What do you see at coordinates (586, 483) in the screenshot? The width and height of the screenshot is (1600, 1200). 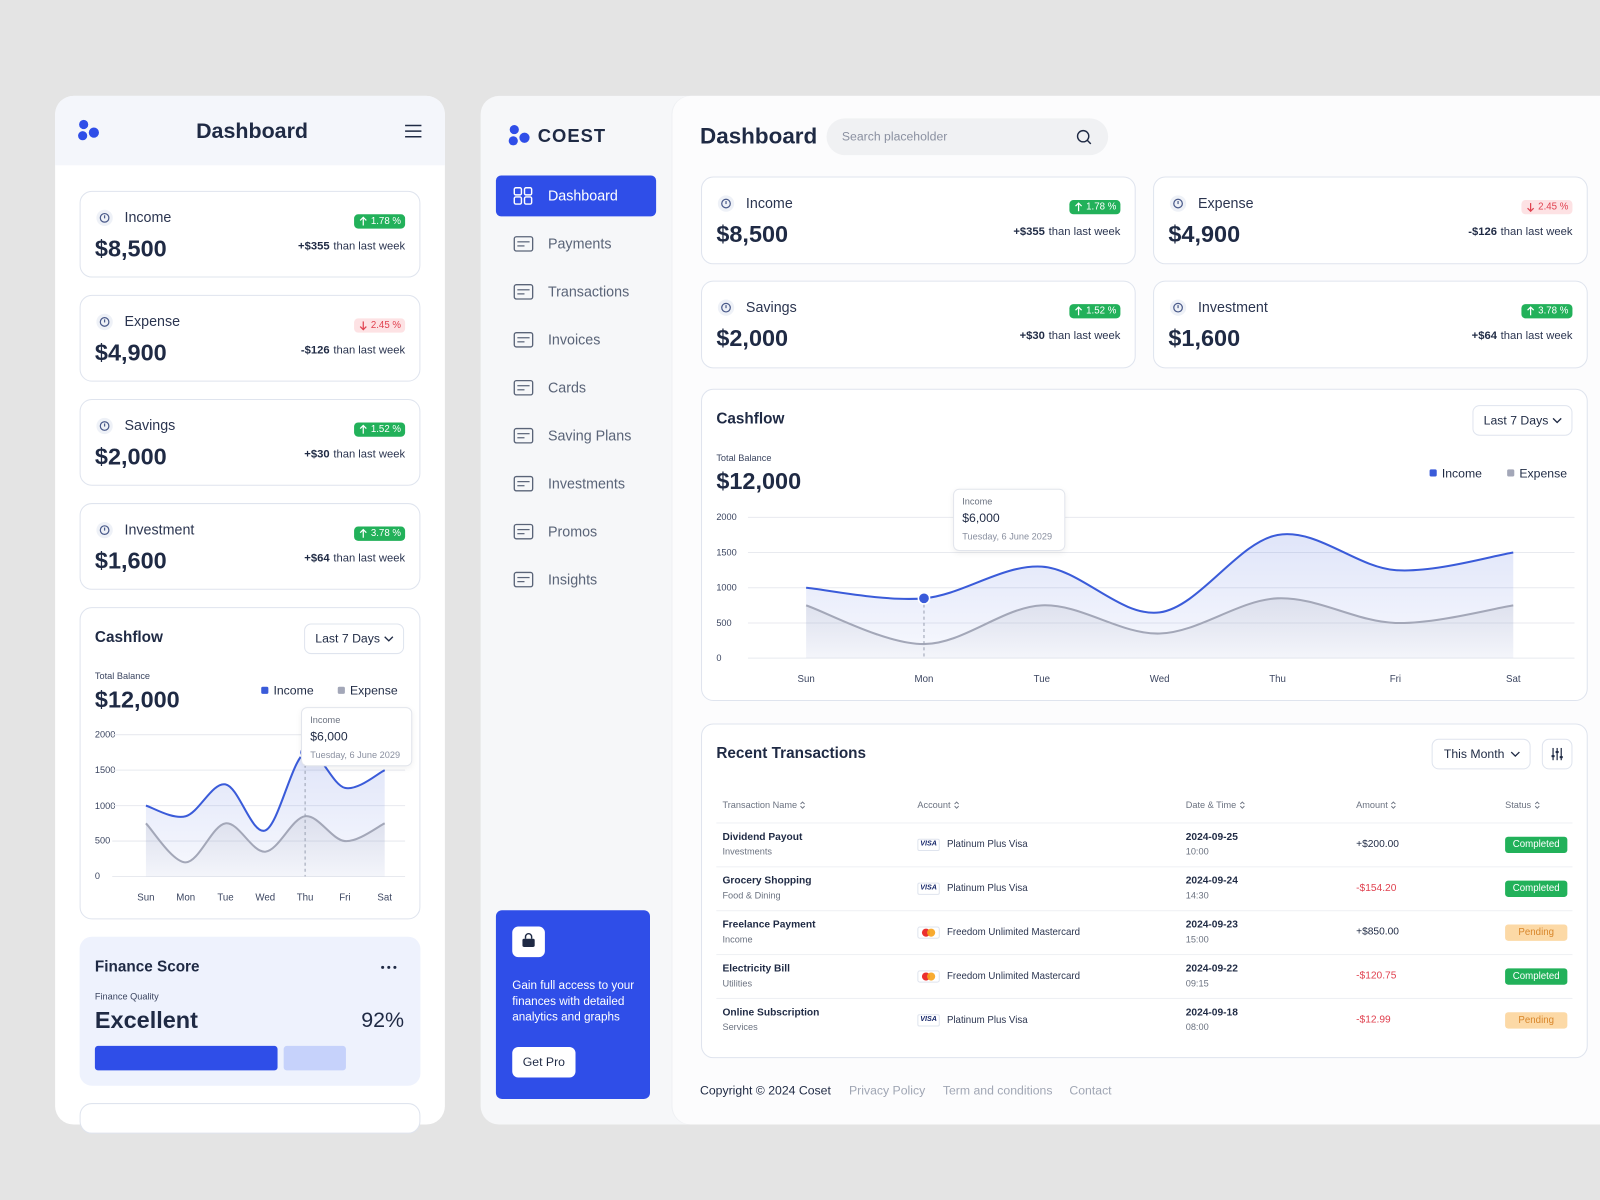 I see `nav-item: Investments` at bounding box center [586, 483].